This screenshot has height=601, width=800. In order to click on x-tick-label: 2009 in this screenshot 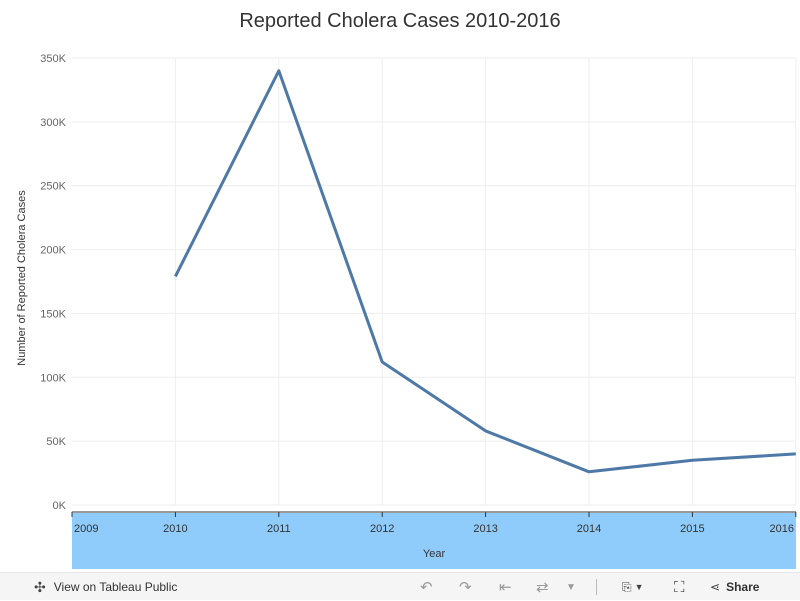, I will do `click(86, 529)`.